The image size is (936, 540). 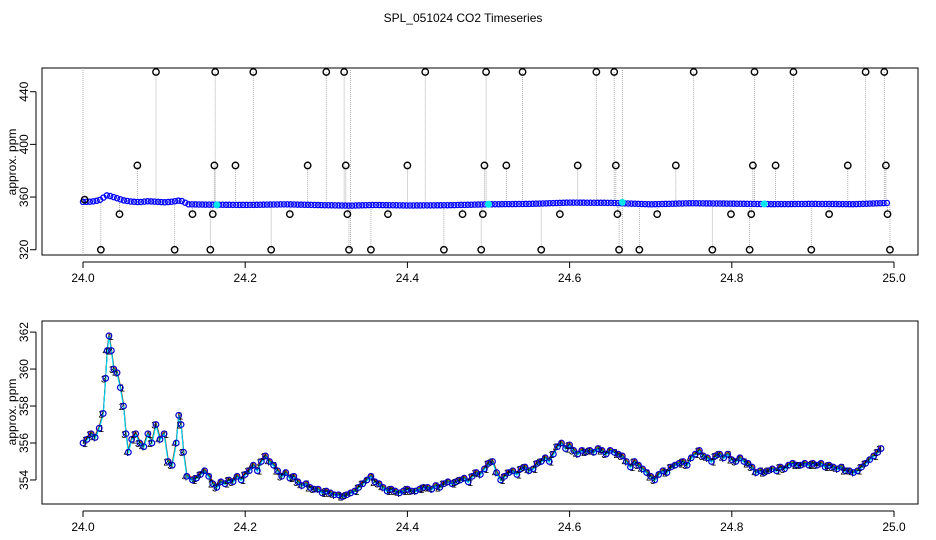 I want to click on panel-top-x-tick-label: 24.4, so click(x=408, y=278).